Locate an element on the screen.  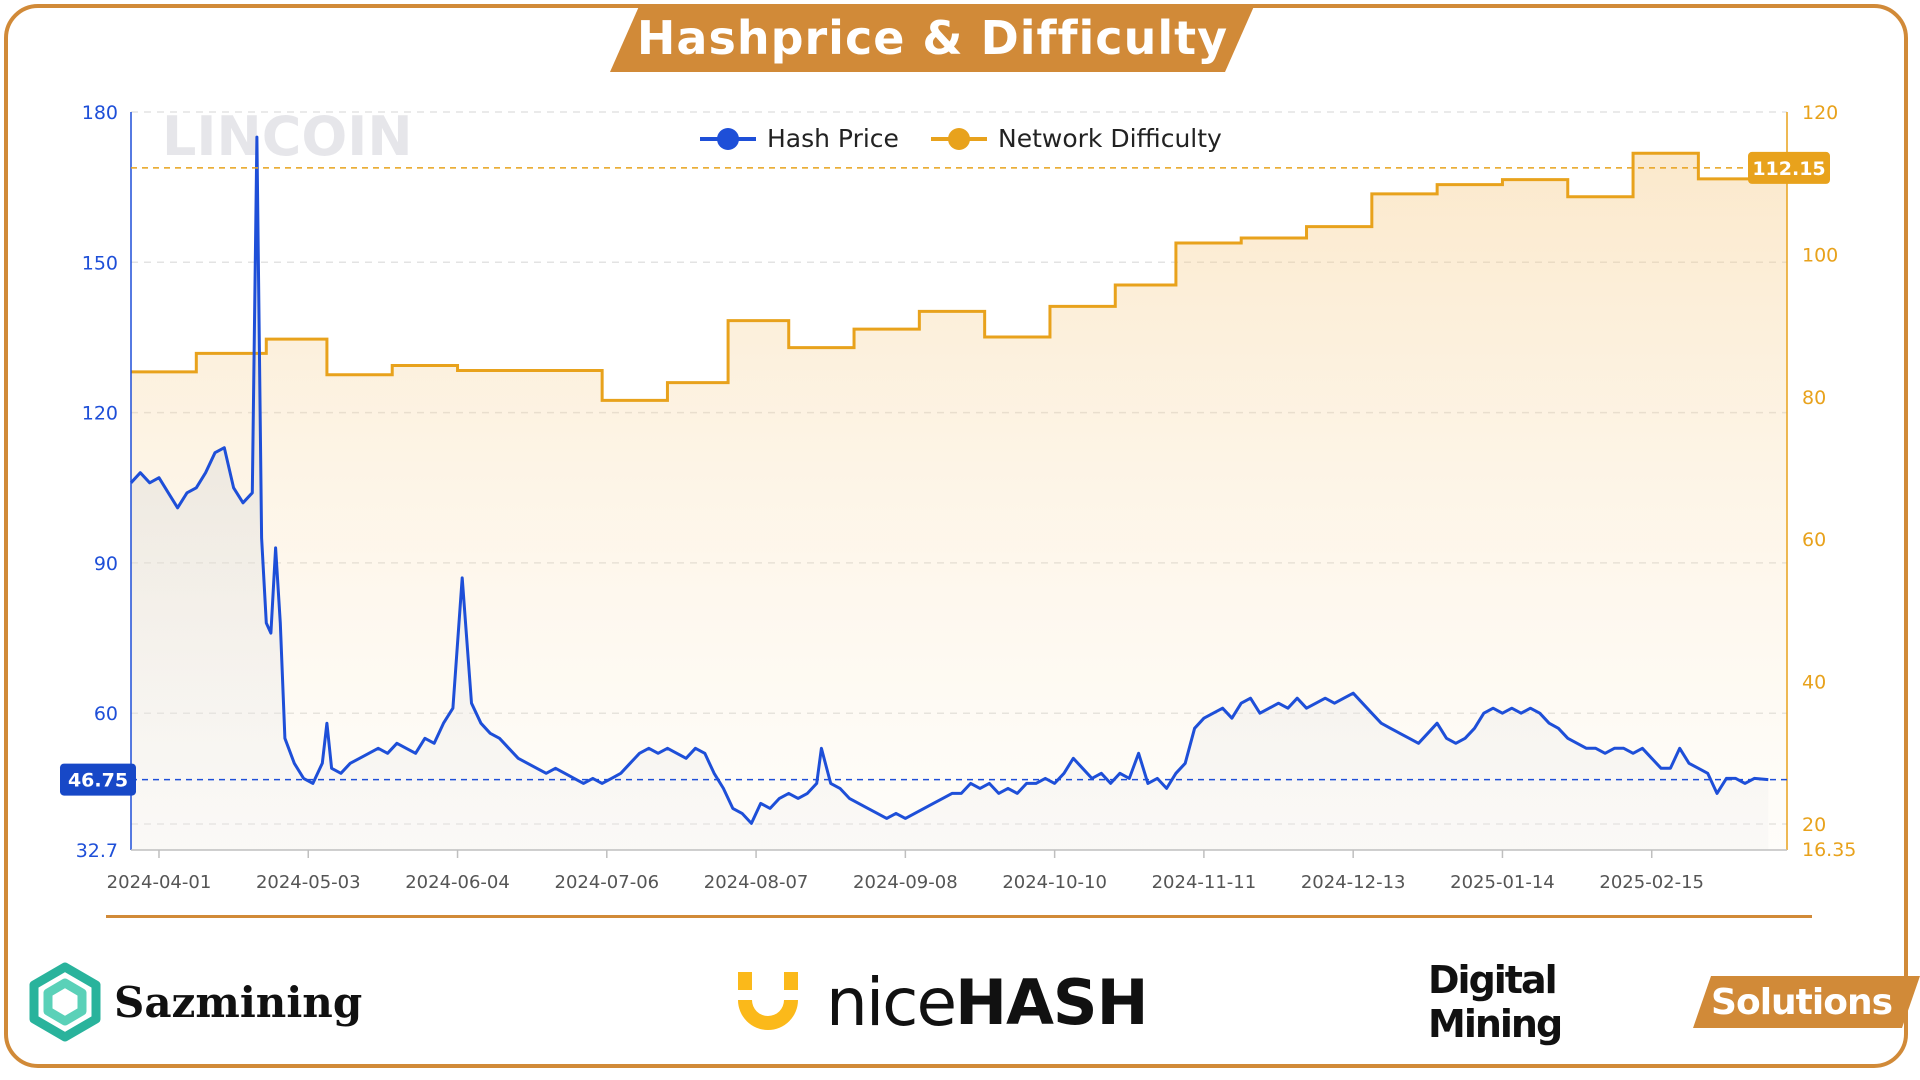
x-tick-label: 2024-04-01 is located at coordinates (159, 882).